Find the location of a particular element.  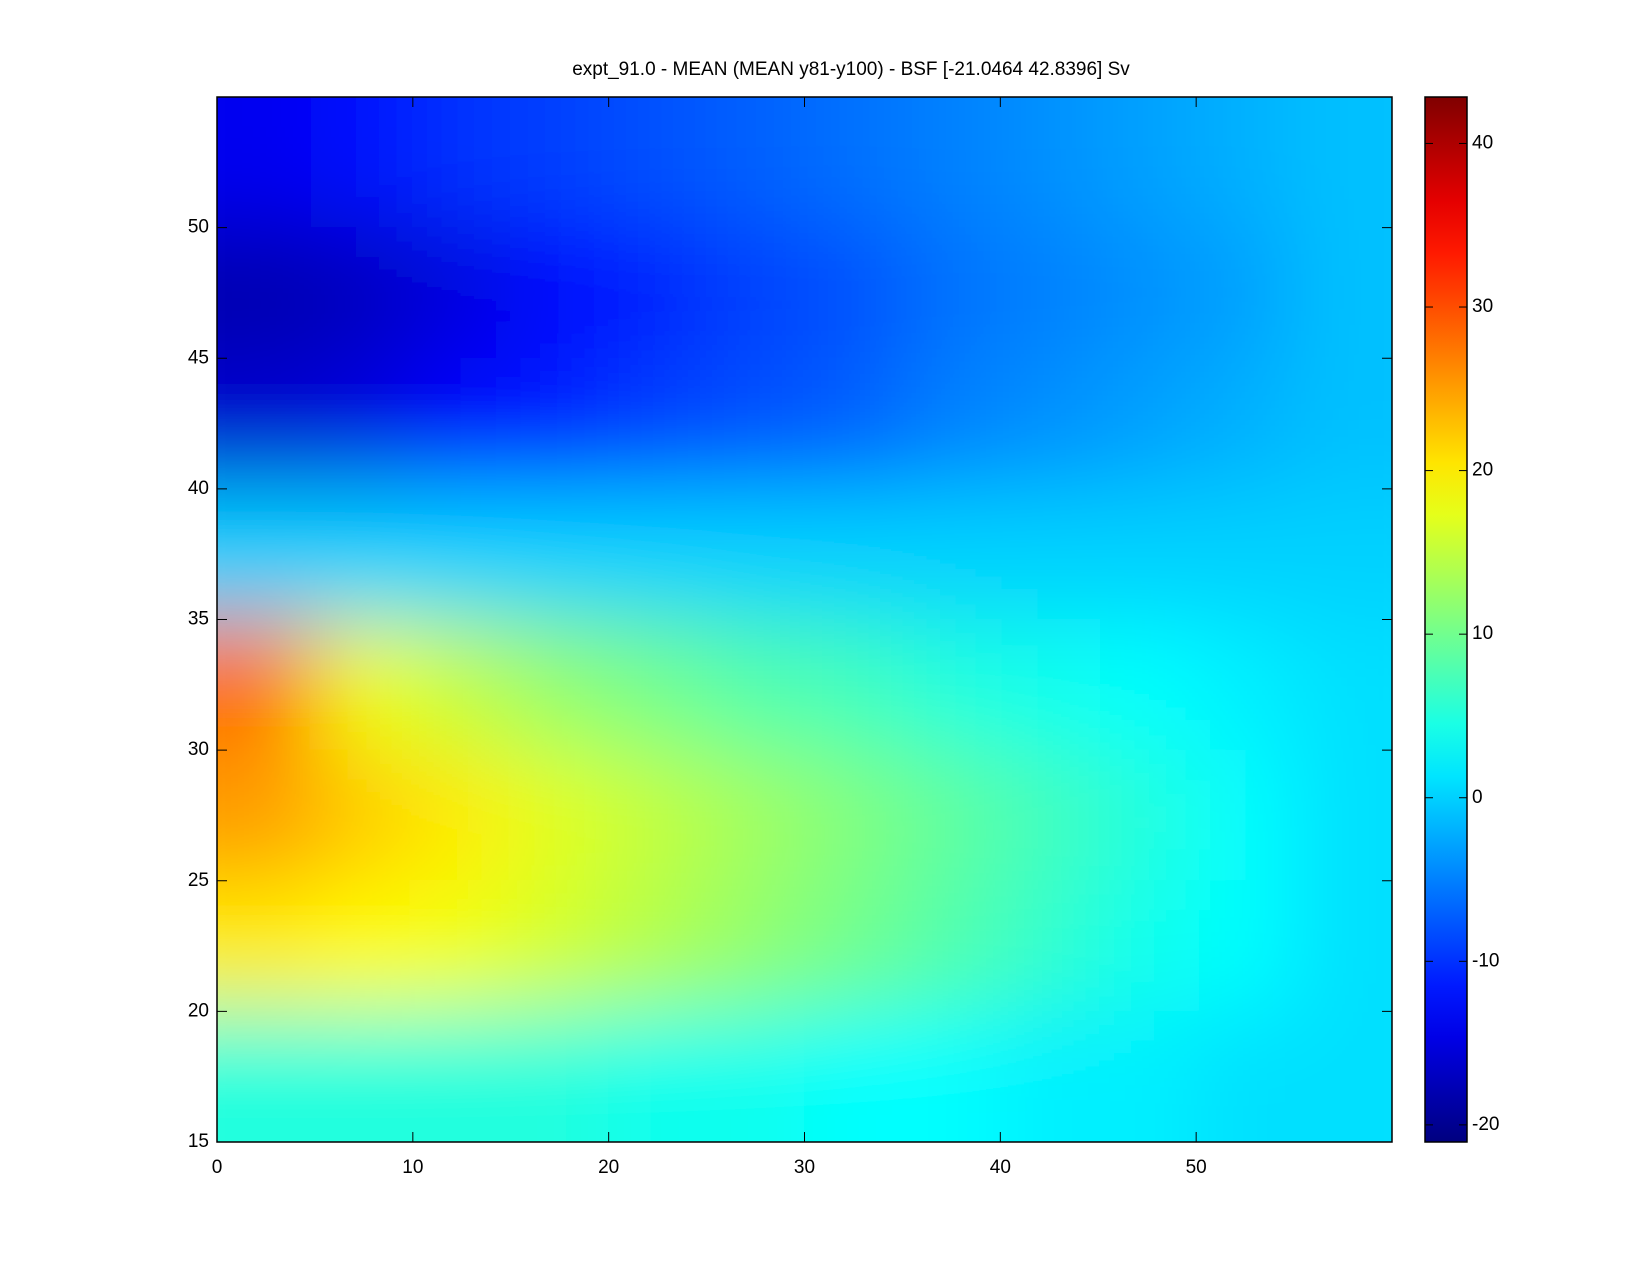

y-tick-label: 40 is located at coordinates (198, 488).